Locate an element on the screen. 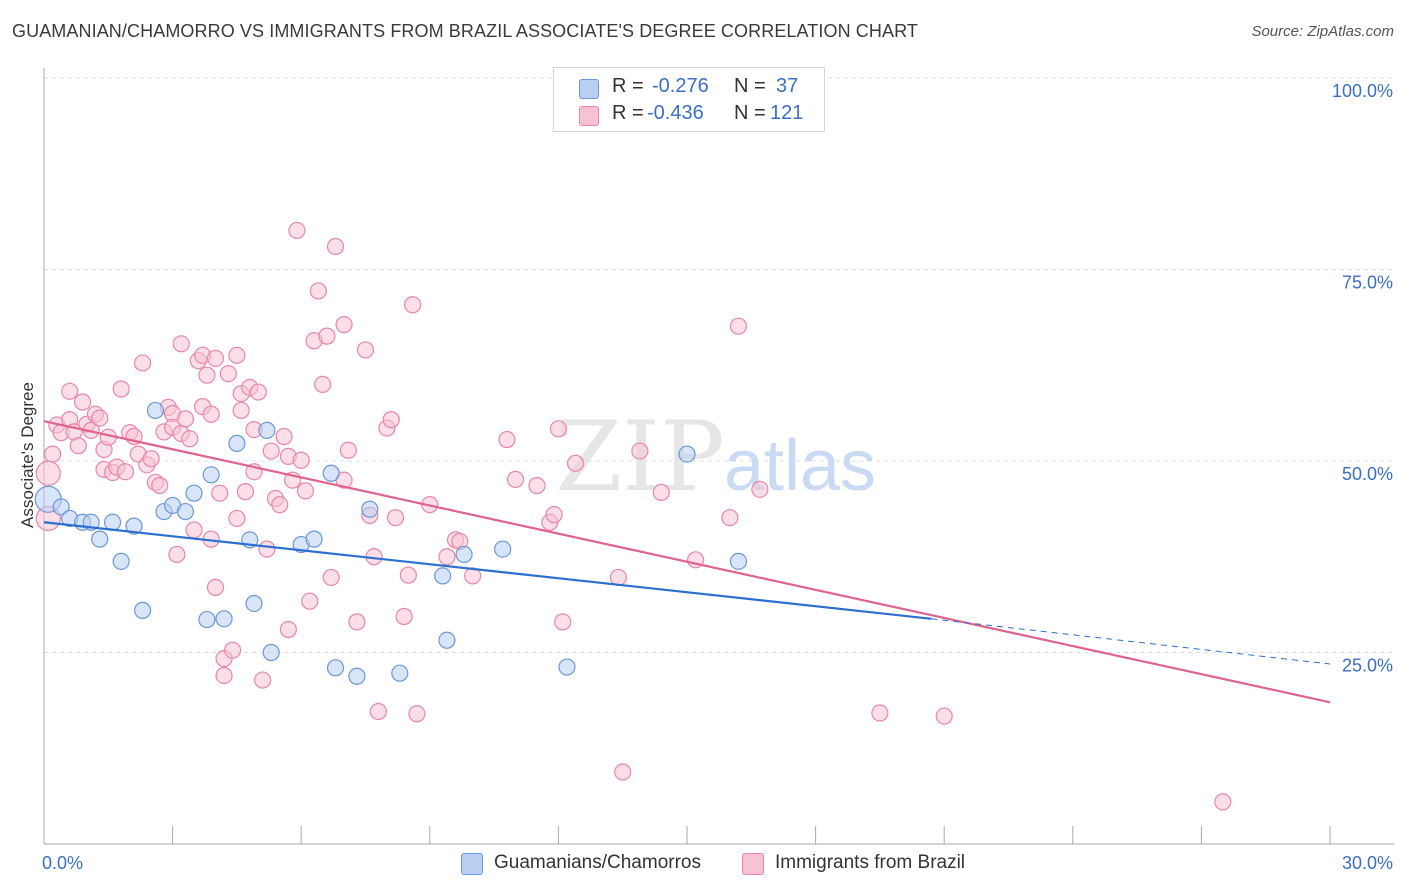 This screenshot has height=892, width=1406. chart-source: Source: ZipAtlas.com is located at coordinates (1322, 31).